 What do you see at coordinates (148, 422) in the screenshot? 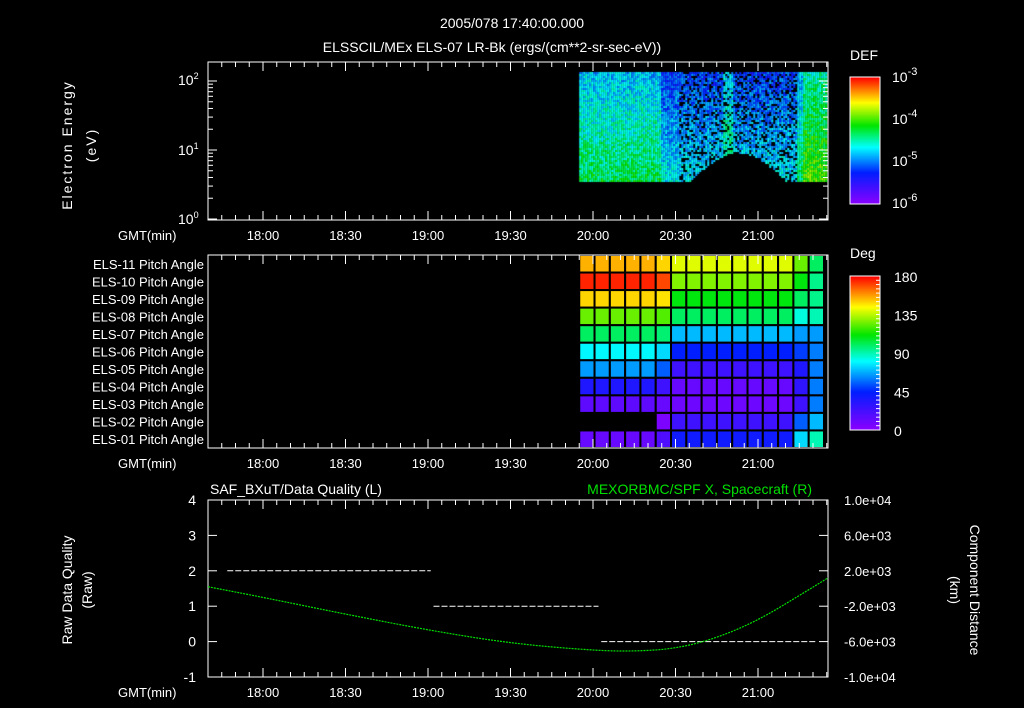
I see `pitch-angle-row-label: ELS-02 Pitch Angle` at bounding box center [148, 422].